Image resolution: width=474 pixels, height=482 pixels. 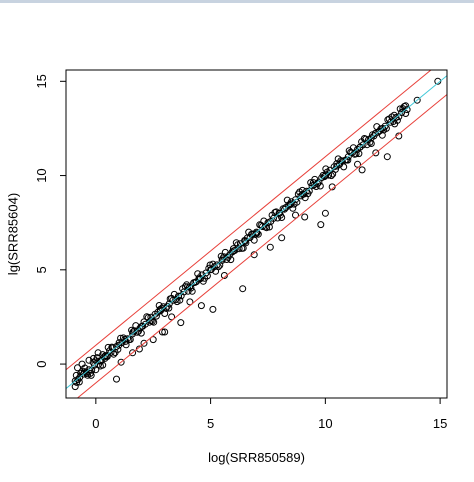 What do you see at coordinates (12, 234) in the screenshot?
I see `y-axis-label: lg(SRR85604)` at bounding box center [12, 234].